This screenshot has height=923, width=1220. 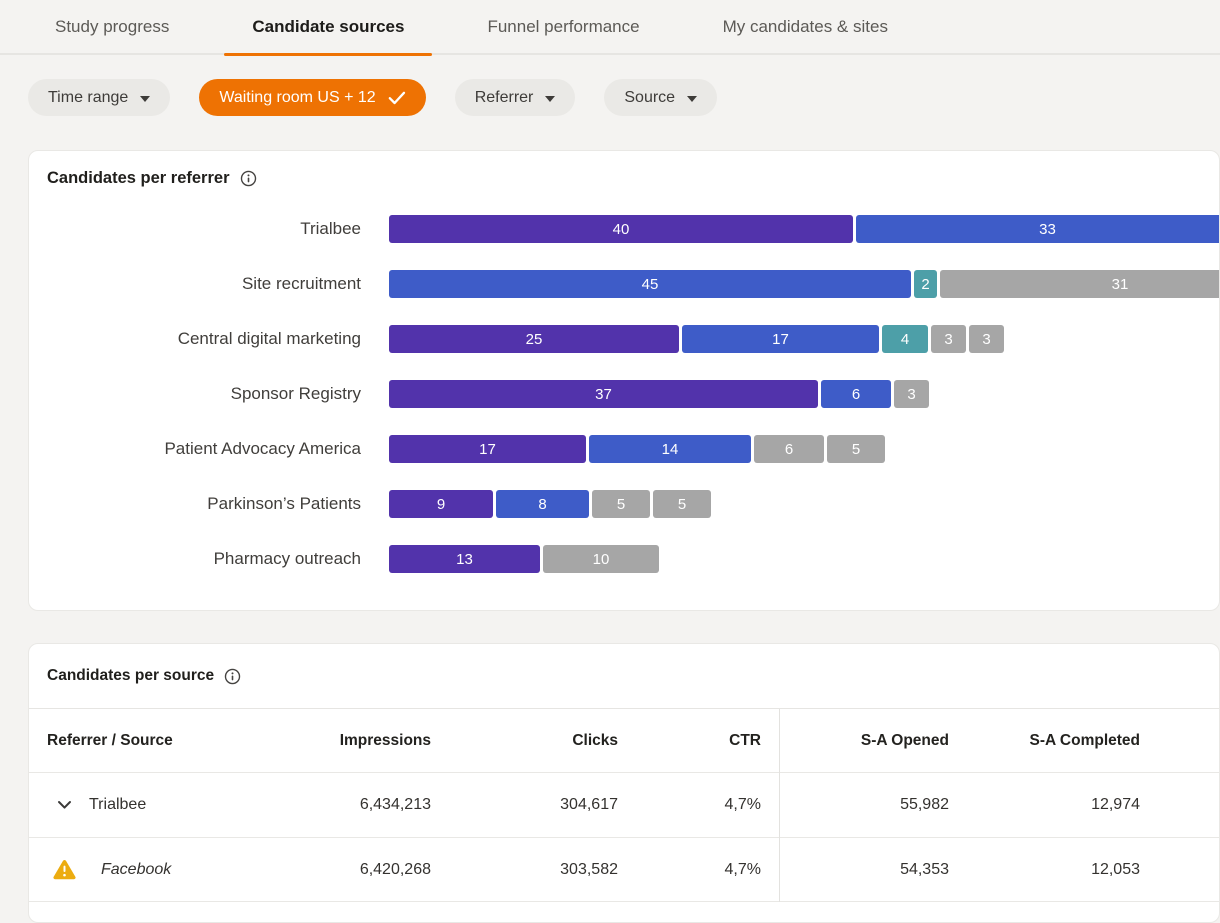 I want to click on stacked-bar: 13 10, so click(x=524, y=559).